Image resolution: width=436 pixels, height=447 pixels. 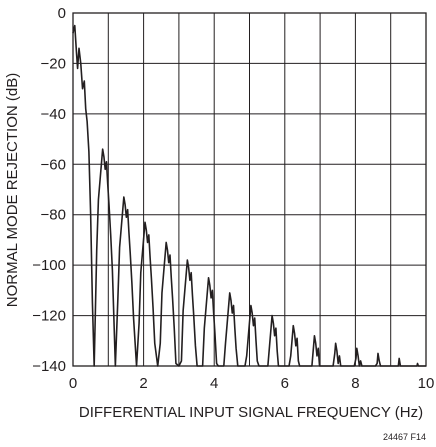 I want to click on x-tick-label: 8, so click(x=355, y=383).